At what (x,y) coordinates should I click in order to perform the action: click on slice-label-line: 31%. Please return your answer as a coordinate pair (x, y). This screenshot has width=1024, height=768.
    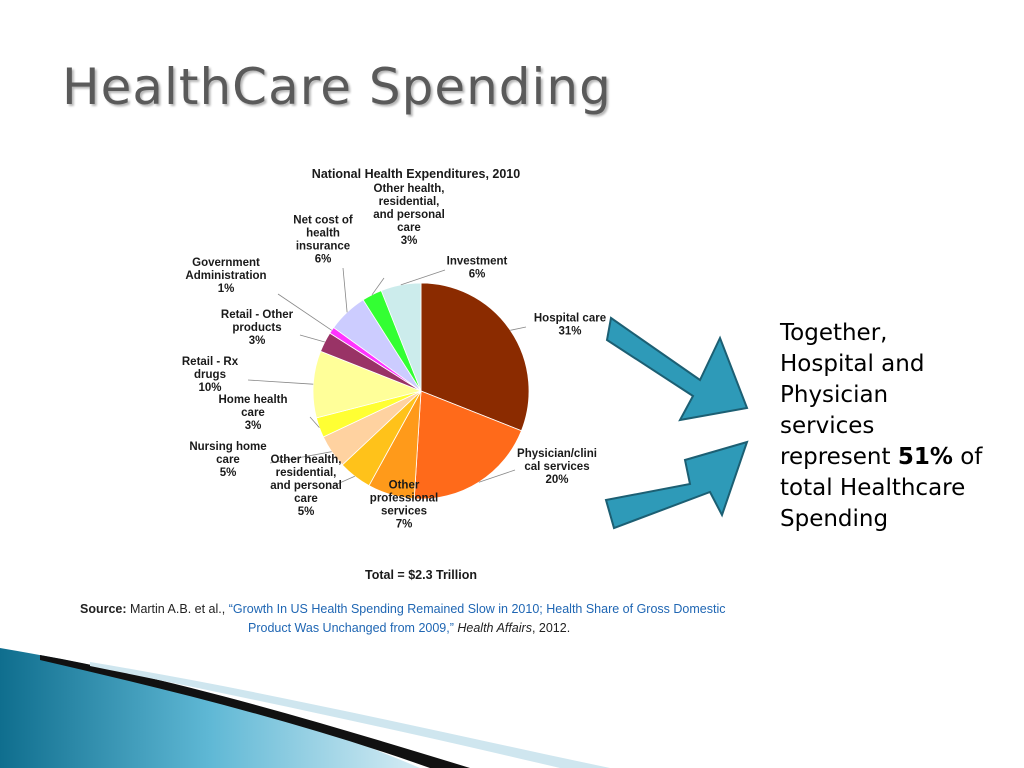
    Looking at the image, I should click on (569, 332).